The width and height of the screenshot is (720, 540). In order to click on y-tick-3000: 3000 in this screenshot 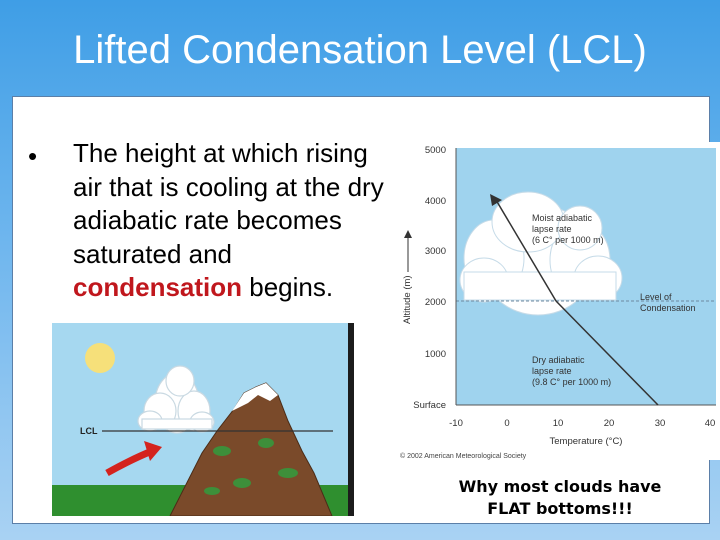, I will do `click(435, 251)`.